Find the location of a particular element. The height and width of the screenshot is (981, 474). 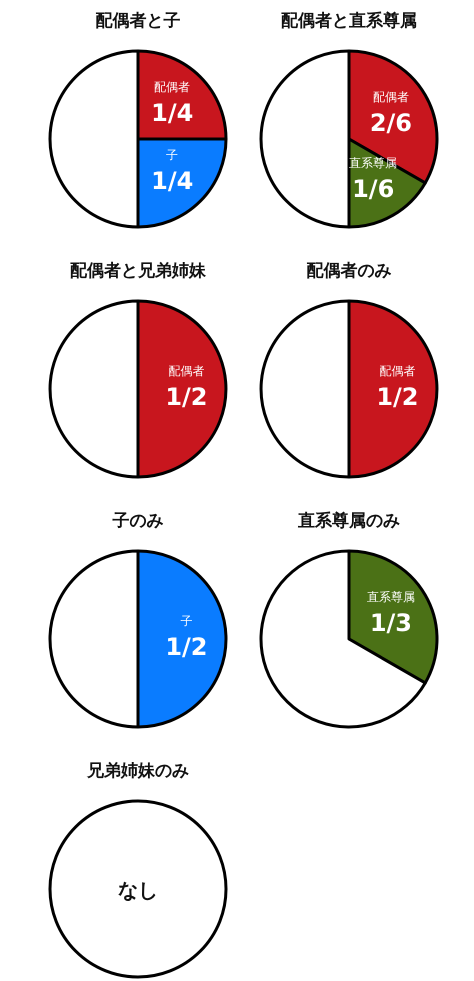

chart-title: 配偶者と子 is located at coordinates (138, 21).